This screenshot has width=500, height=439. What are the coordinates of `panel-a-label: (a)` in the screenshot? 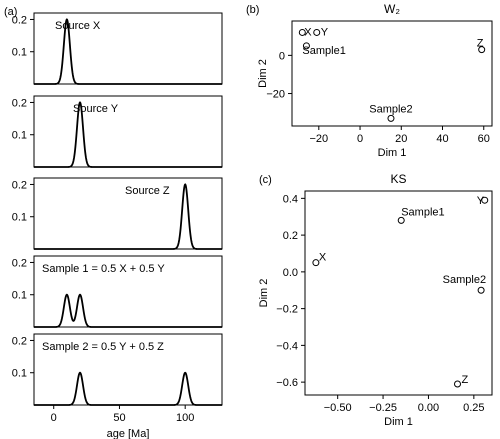 It's located at (10, 12).